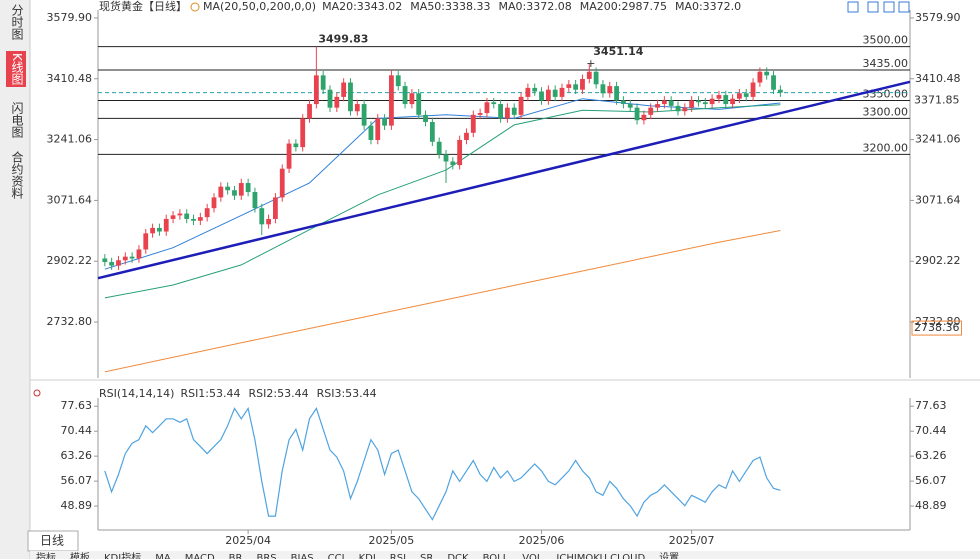  Describe the element at coordinates (195, 7) in the screenshot. I see `toggle-icon` at that location.